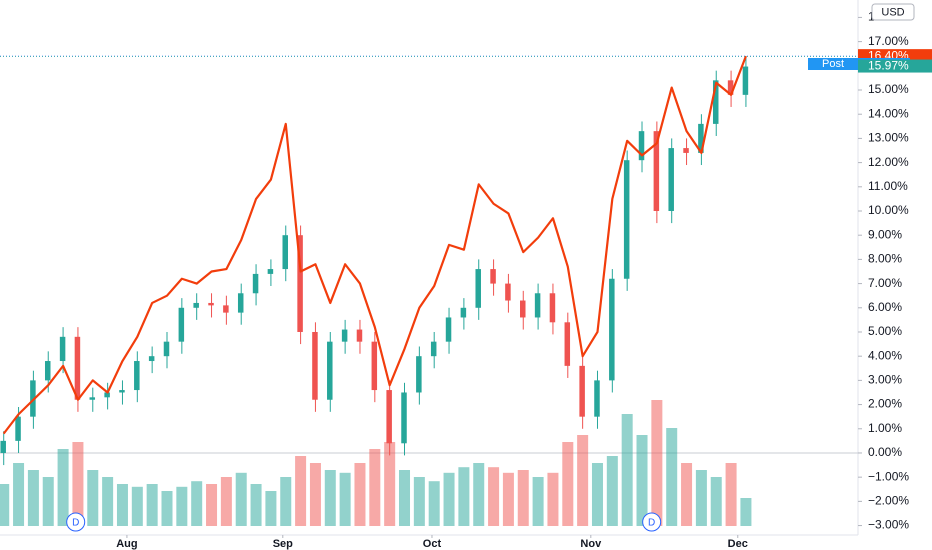  Describe the element at coordinates (888, 138) in the screenshot. I see `y-tick-label: 13.00%` at that location.